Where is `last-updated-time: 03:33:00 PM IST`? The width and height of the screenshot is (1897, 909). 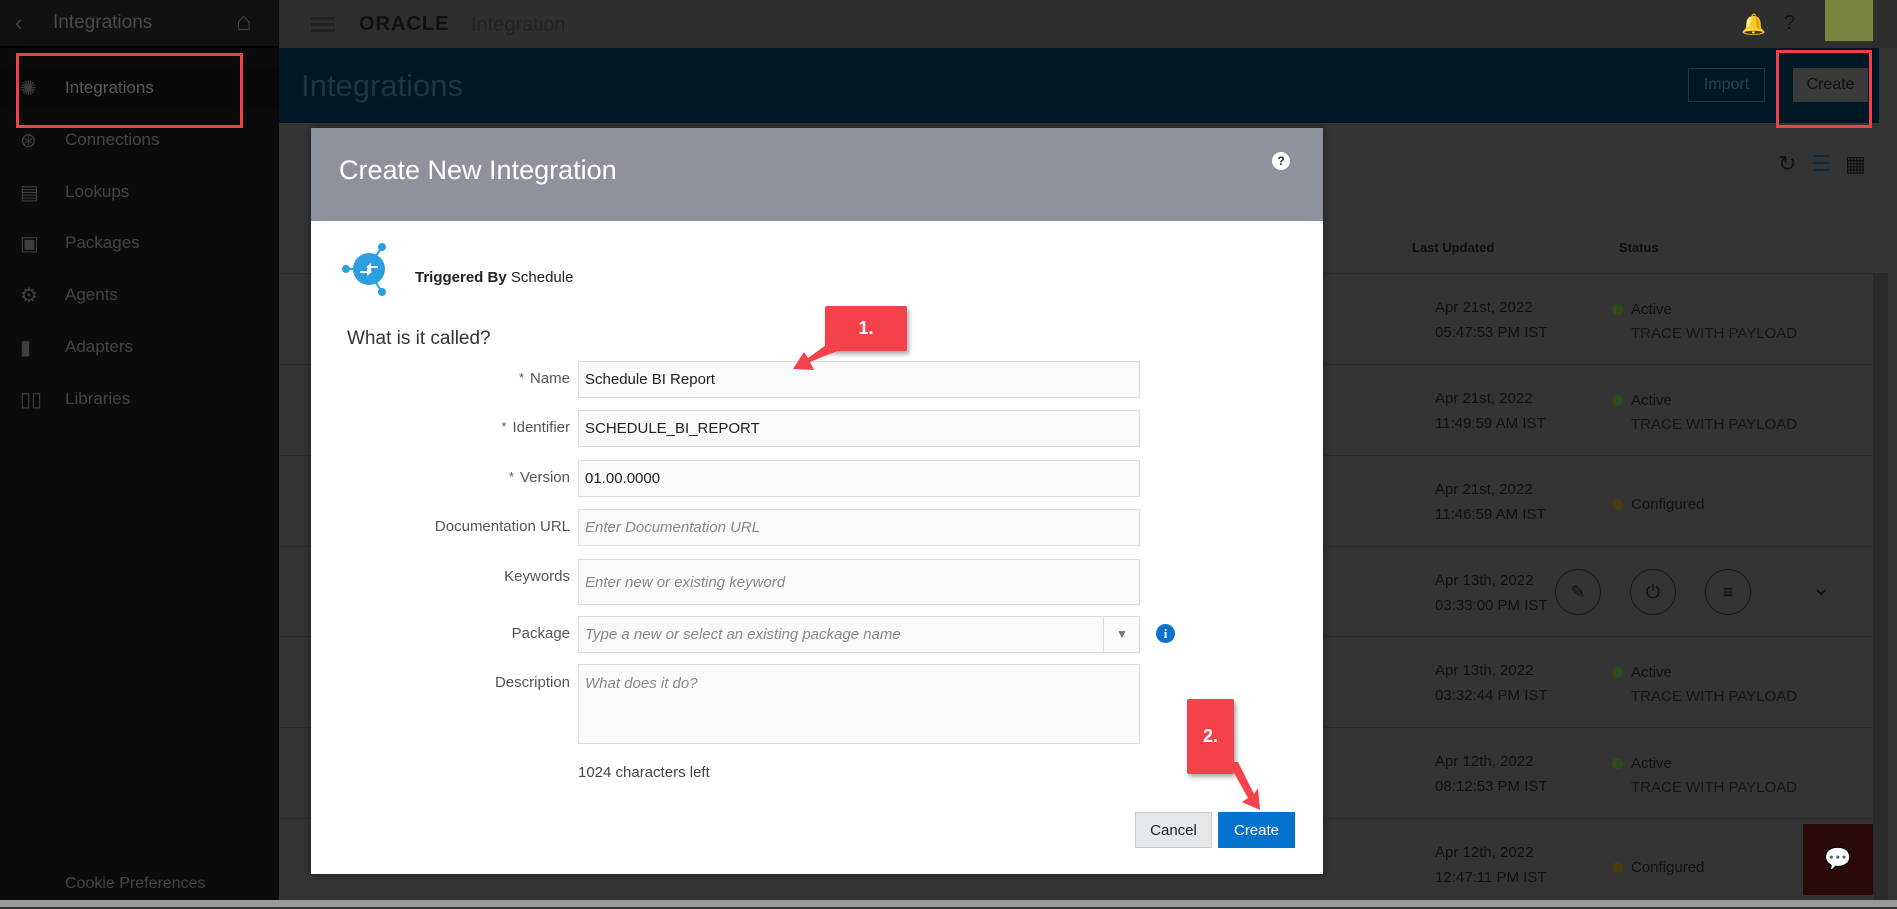 last-updated-time: 03:33:00 PM IST is located at coordinates (1491, 605).